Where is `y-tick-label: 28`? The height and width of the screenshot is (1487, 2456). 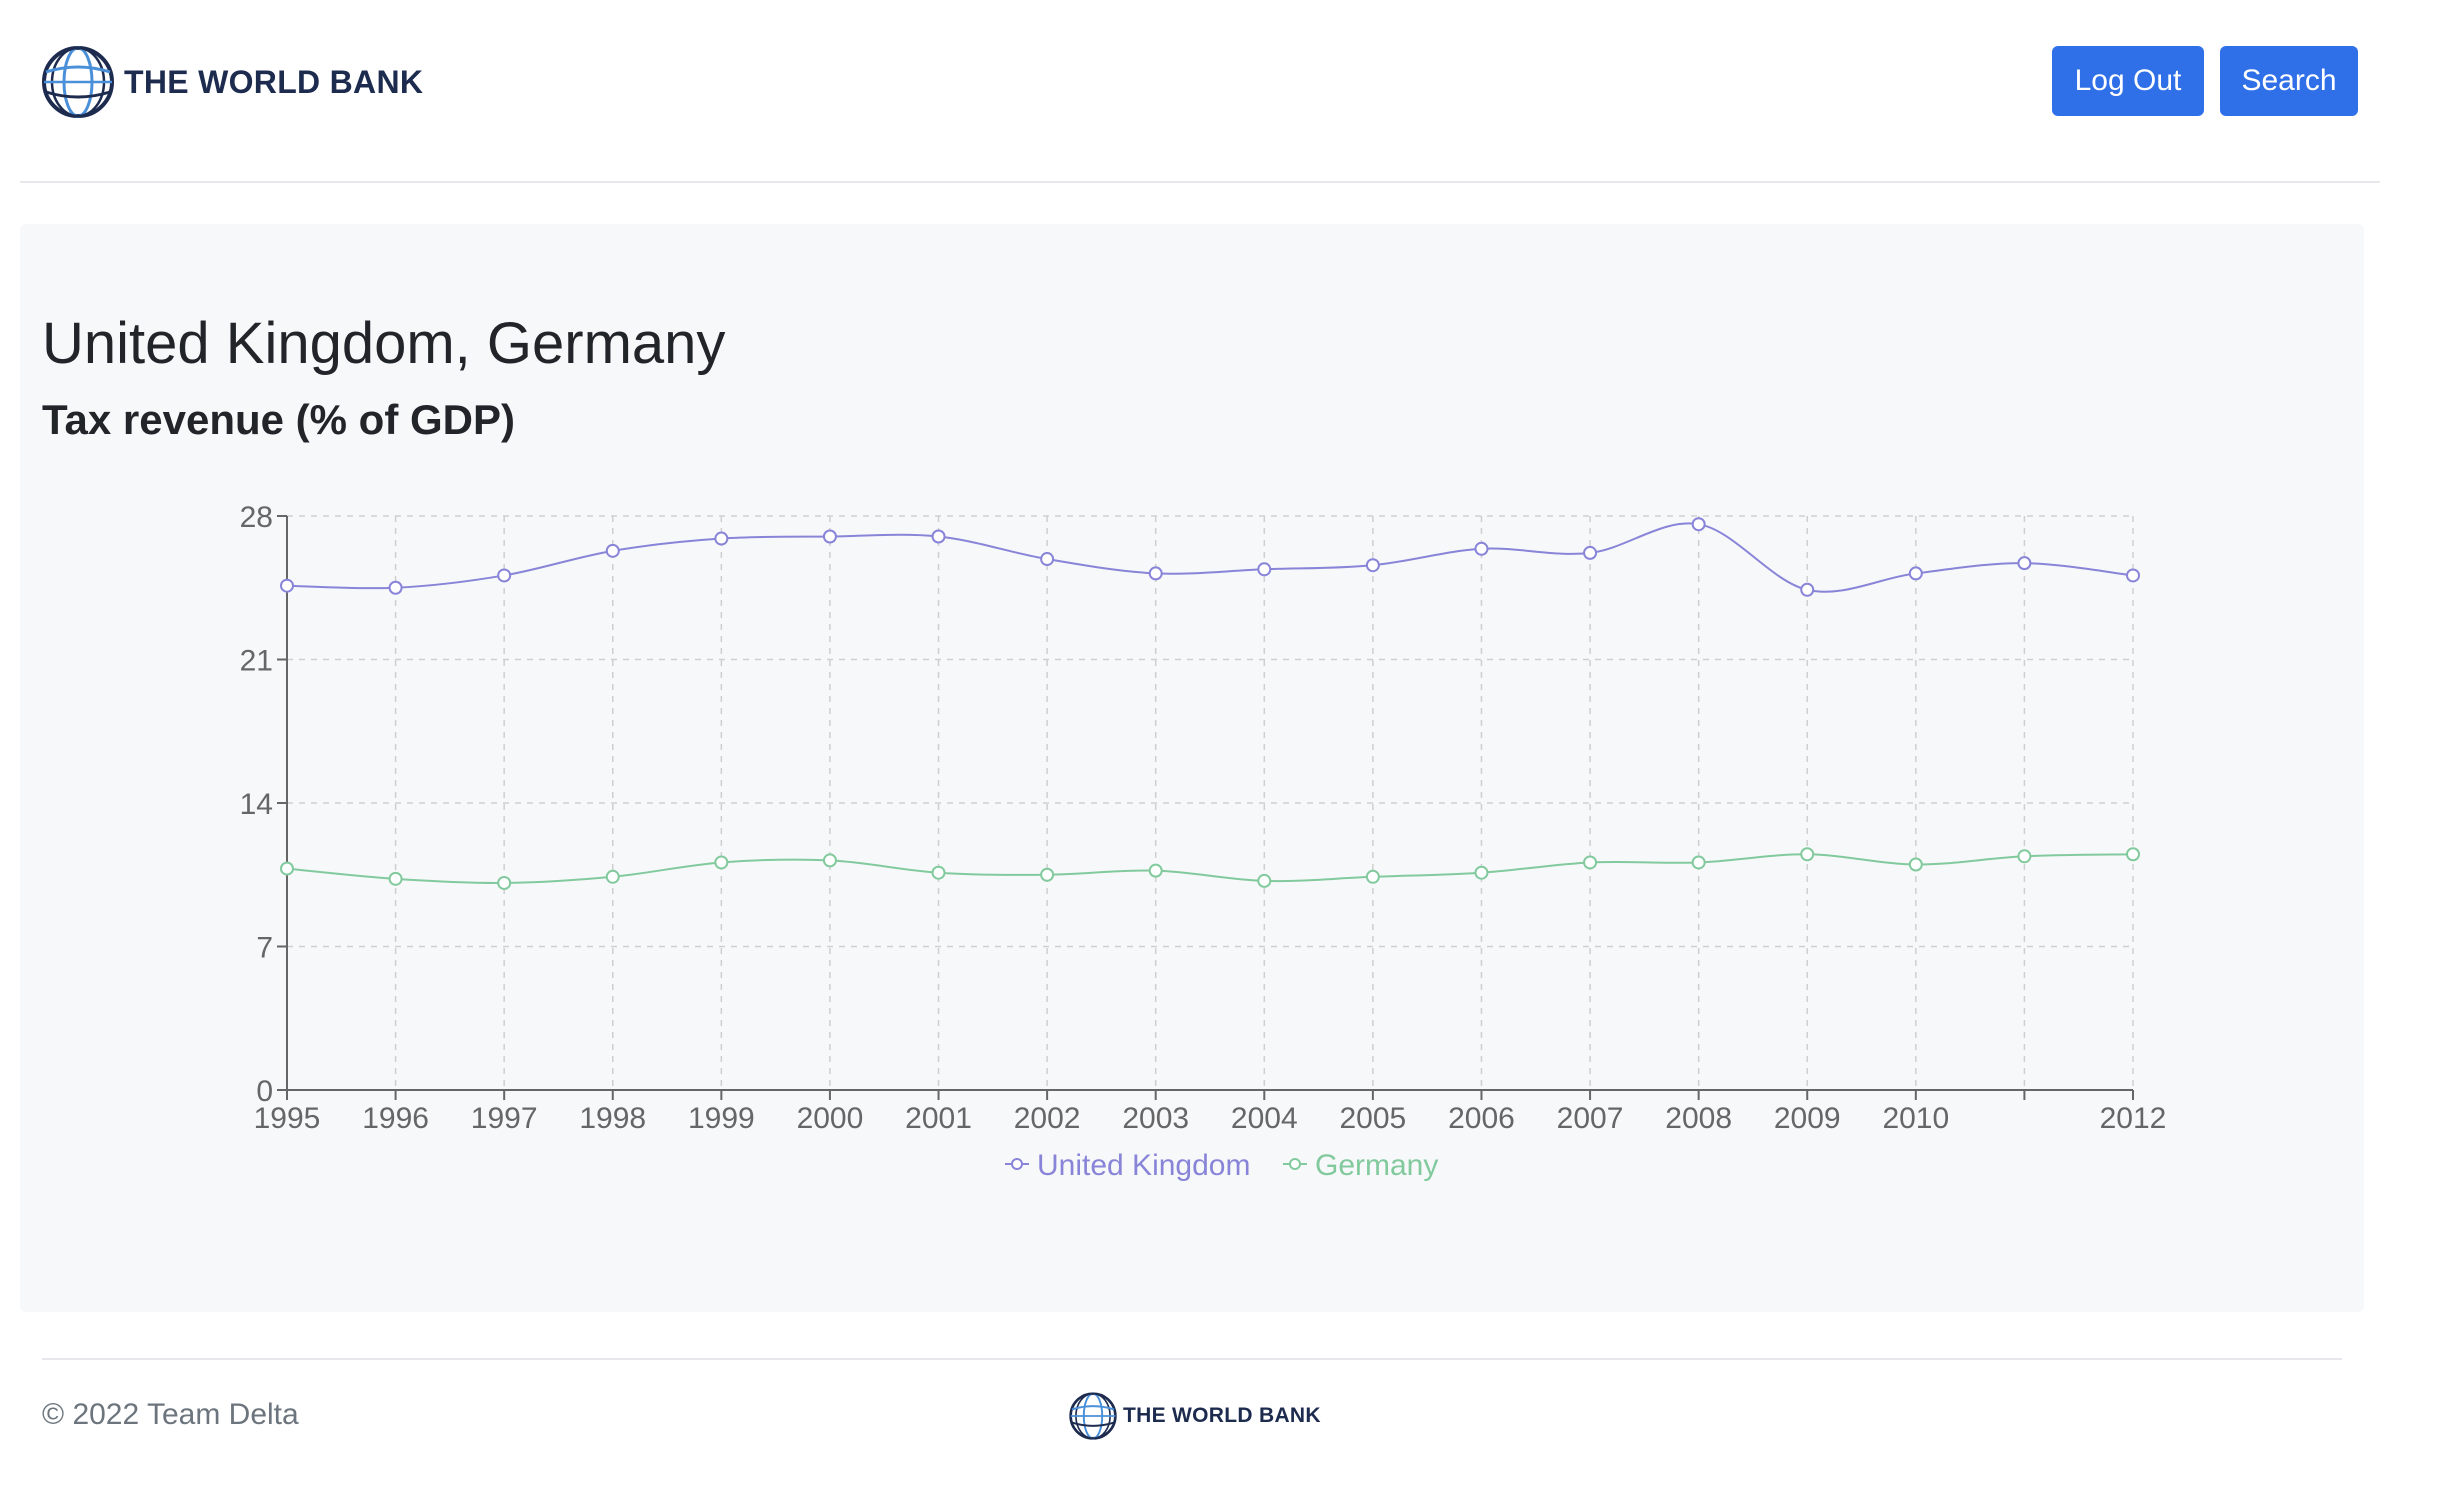
y-tick-label: 28 is located at coordinates (256, 517).